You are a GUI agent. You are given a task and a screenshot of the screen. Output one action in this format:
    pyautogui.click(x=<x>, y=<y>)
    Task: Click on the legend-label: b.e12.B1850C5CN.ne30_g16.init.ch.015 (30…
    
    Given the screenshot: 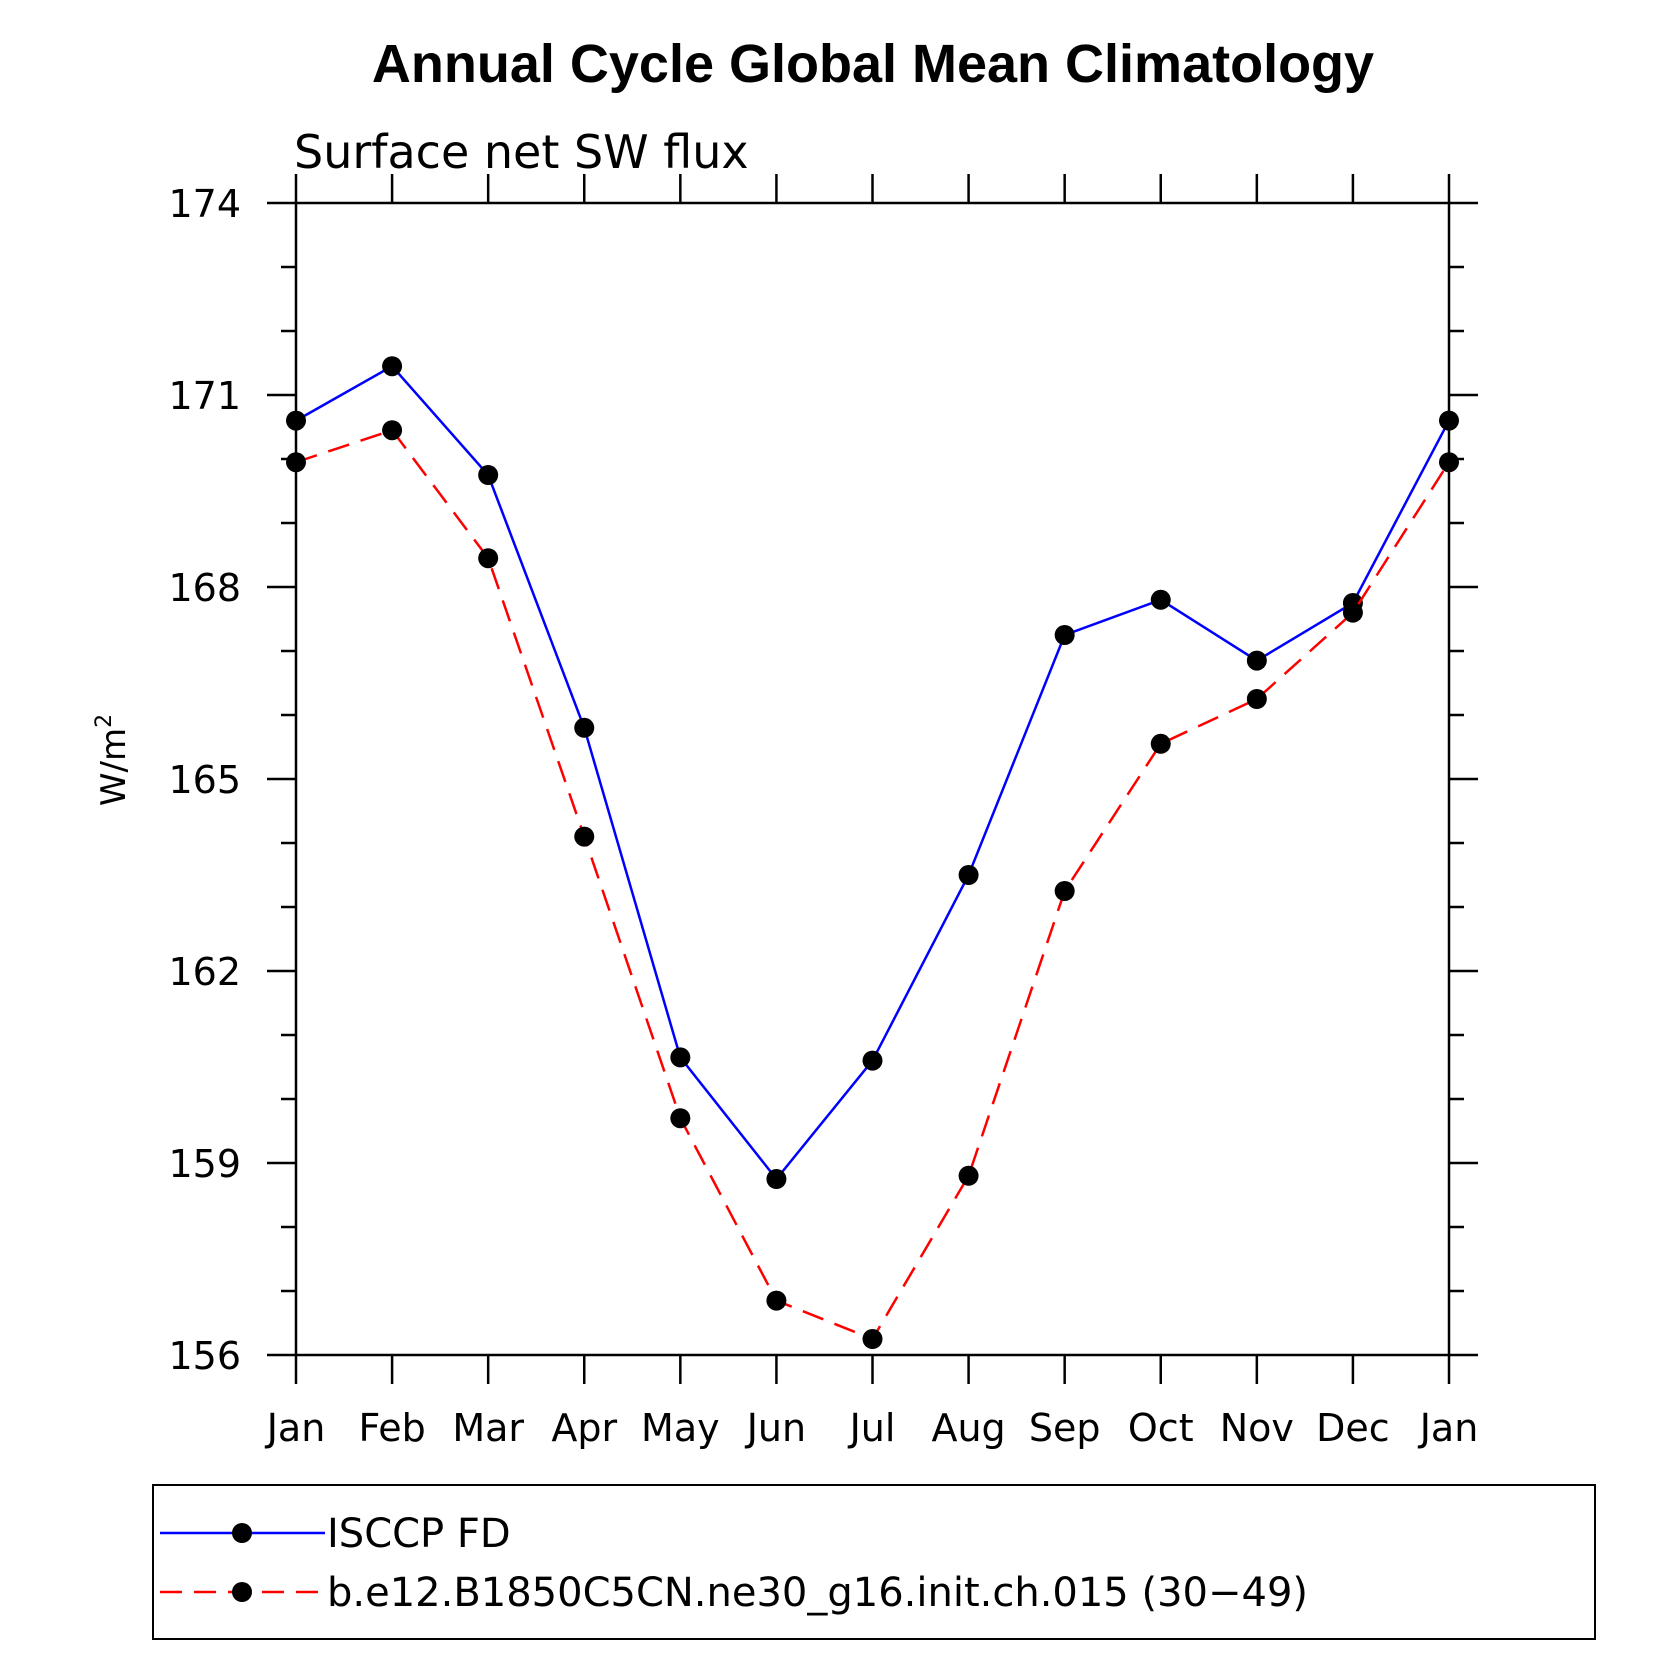 What is the action you would take?
    pyautogui.click(x=817, y=1593)
    